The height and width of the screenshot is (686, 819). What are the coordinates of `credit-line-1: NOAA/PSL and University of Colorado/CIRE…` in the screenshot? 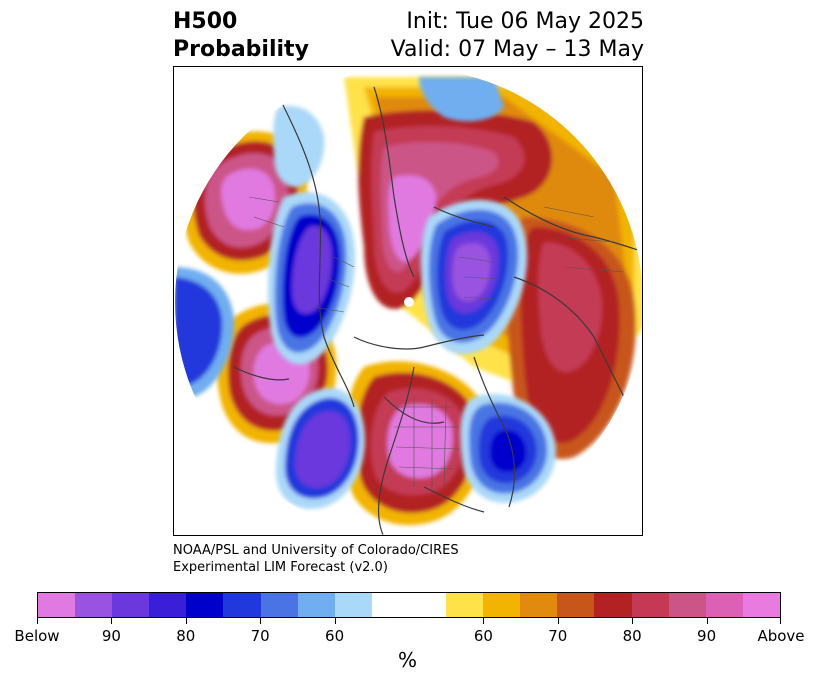 It's located at (316, 550).